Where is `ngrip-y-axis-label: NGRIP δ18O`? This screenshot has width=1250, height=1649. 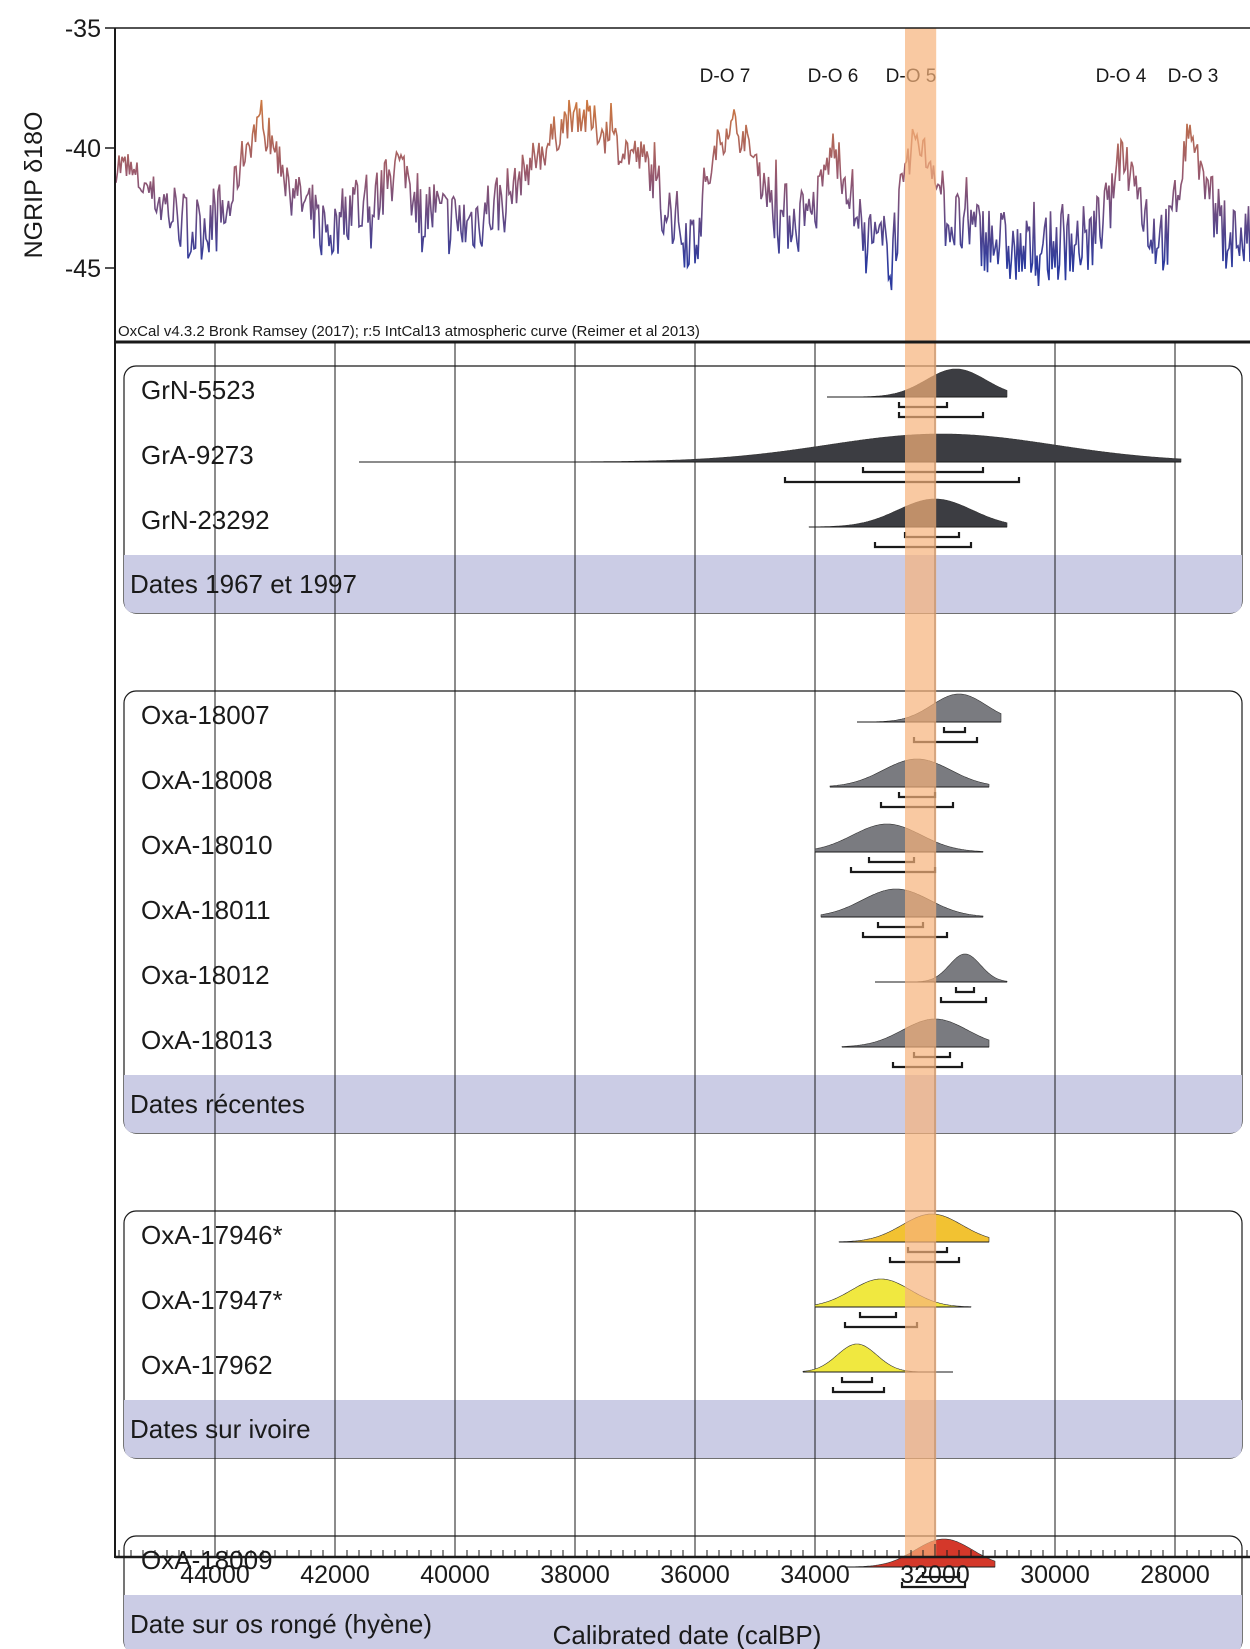 ngrip-y-axis-label: NGRIP δ18O is located at coordinates (34, 185).